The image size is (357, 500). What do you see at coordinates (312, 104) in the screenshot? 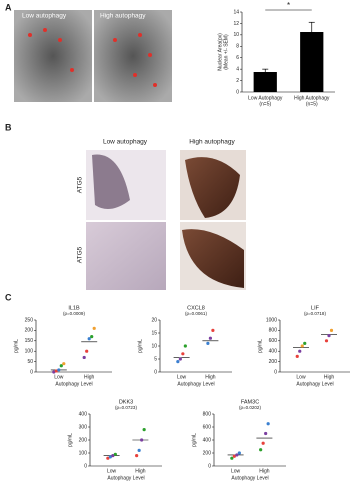
I see `x-tick-label: (n=5)` at bounding box center [312, 104].